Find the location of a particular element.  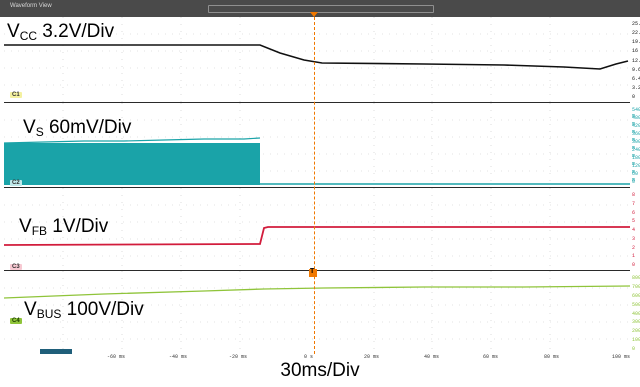

waveform-view-titlebar: Waveform View is located at coordinates (320, 8).